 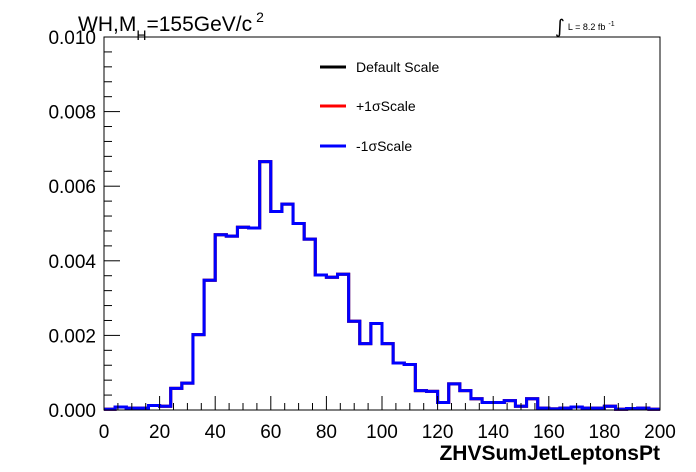 I want to click on legend-entry-minus-sigma: -1σScale, so click(x=366, y=146).